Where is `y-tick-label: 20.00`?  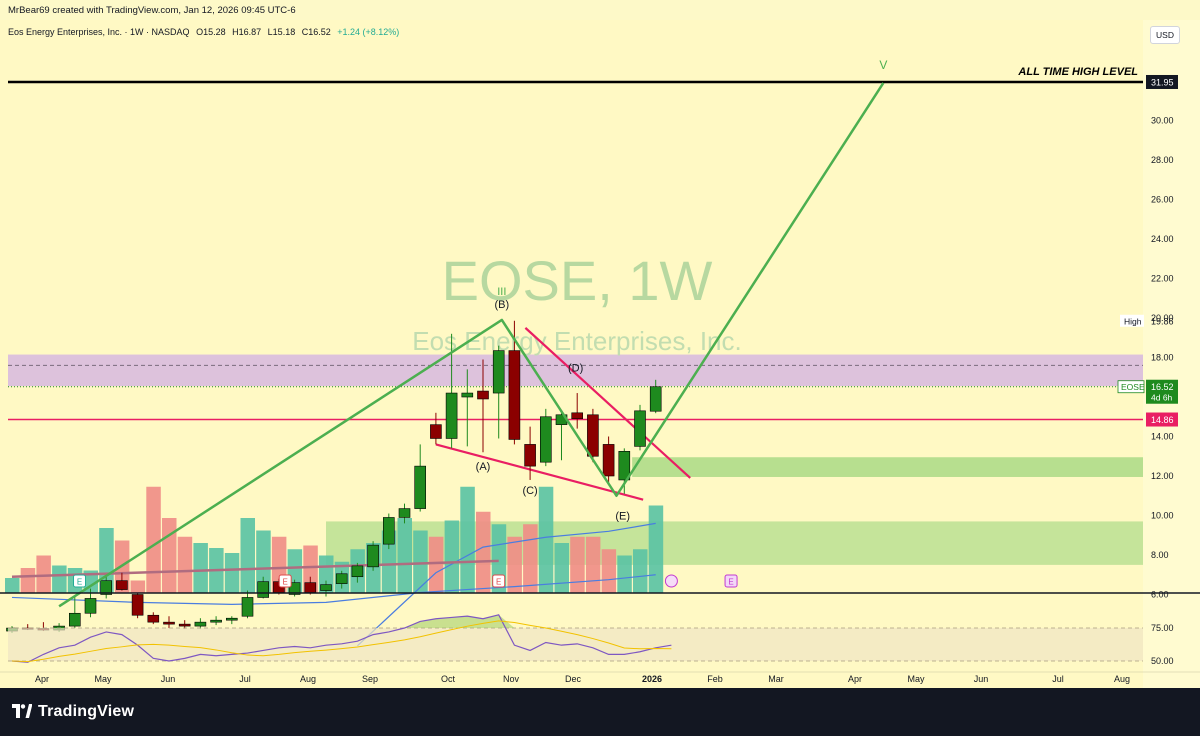 y-tick-label: 20.00 is located at coordinates (1162, 318).